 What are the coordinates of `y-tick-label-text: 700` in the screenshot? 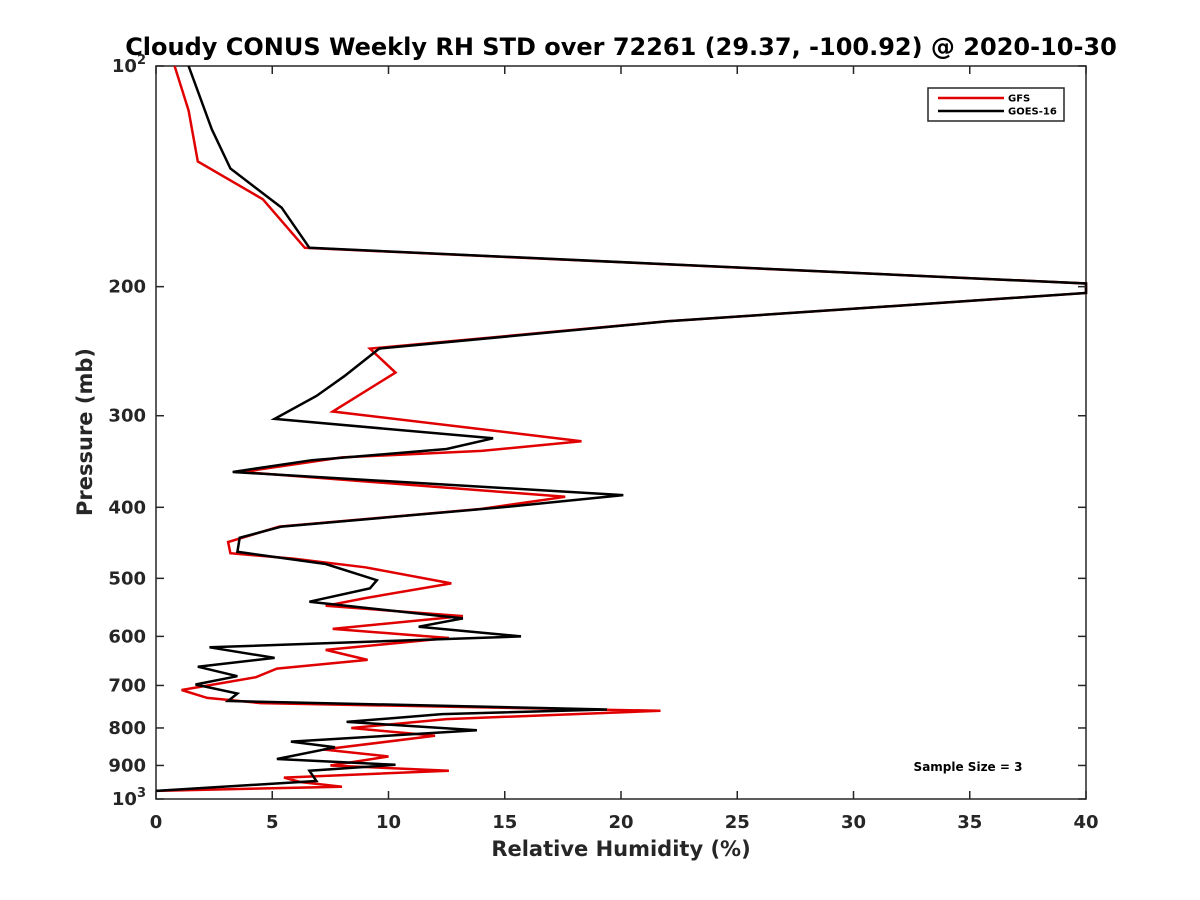 It's located at (127, 685).